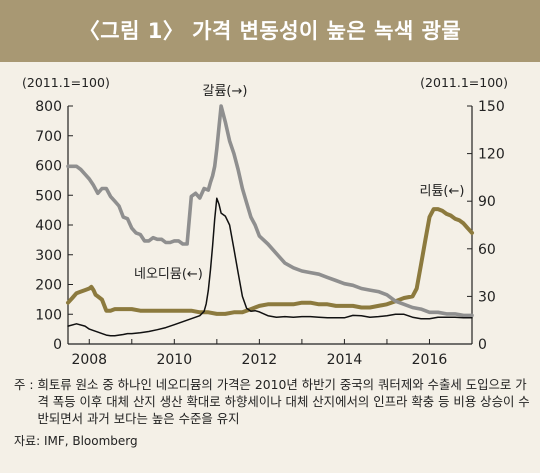  What do you see at coordinates (487, 297) in the screenshot?
I see `right-tick-label: 30` at bounding box center [487, 297].